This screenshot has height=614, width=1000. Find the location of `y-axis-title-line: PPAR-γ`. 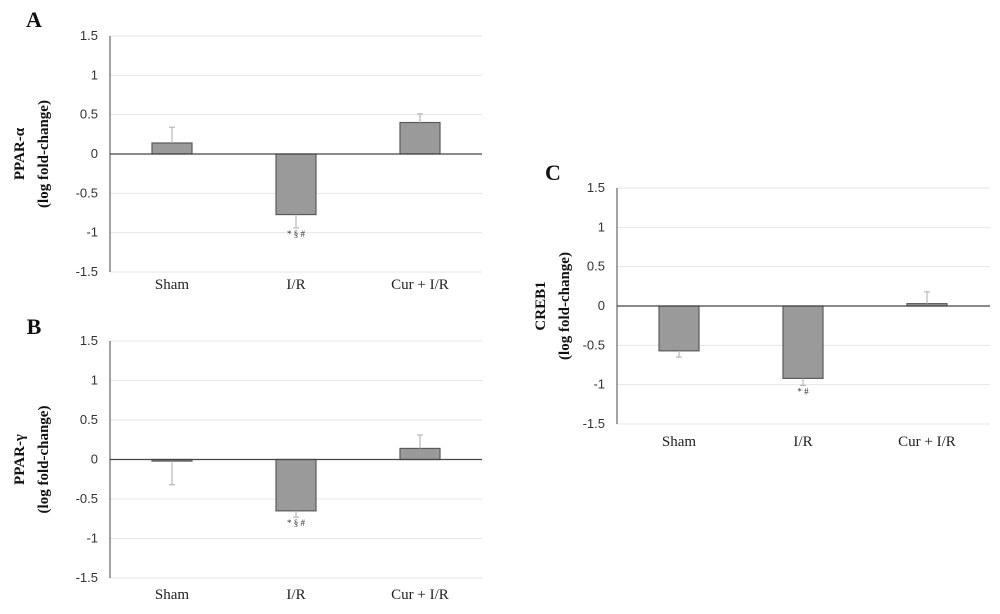

y-axis-title-line: PPAR-γ is located at coordinates (20, 459).